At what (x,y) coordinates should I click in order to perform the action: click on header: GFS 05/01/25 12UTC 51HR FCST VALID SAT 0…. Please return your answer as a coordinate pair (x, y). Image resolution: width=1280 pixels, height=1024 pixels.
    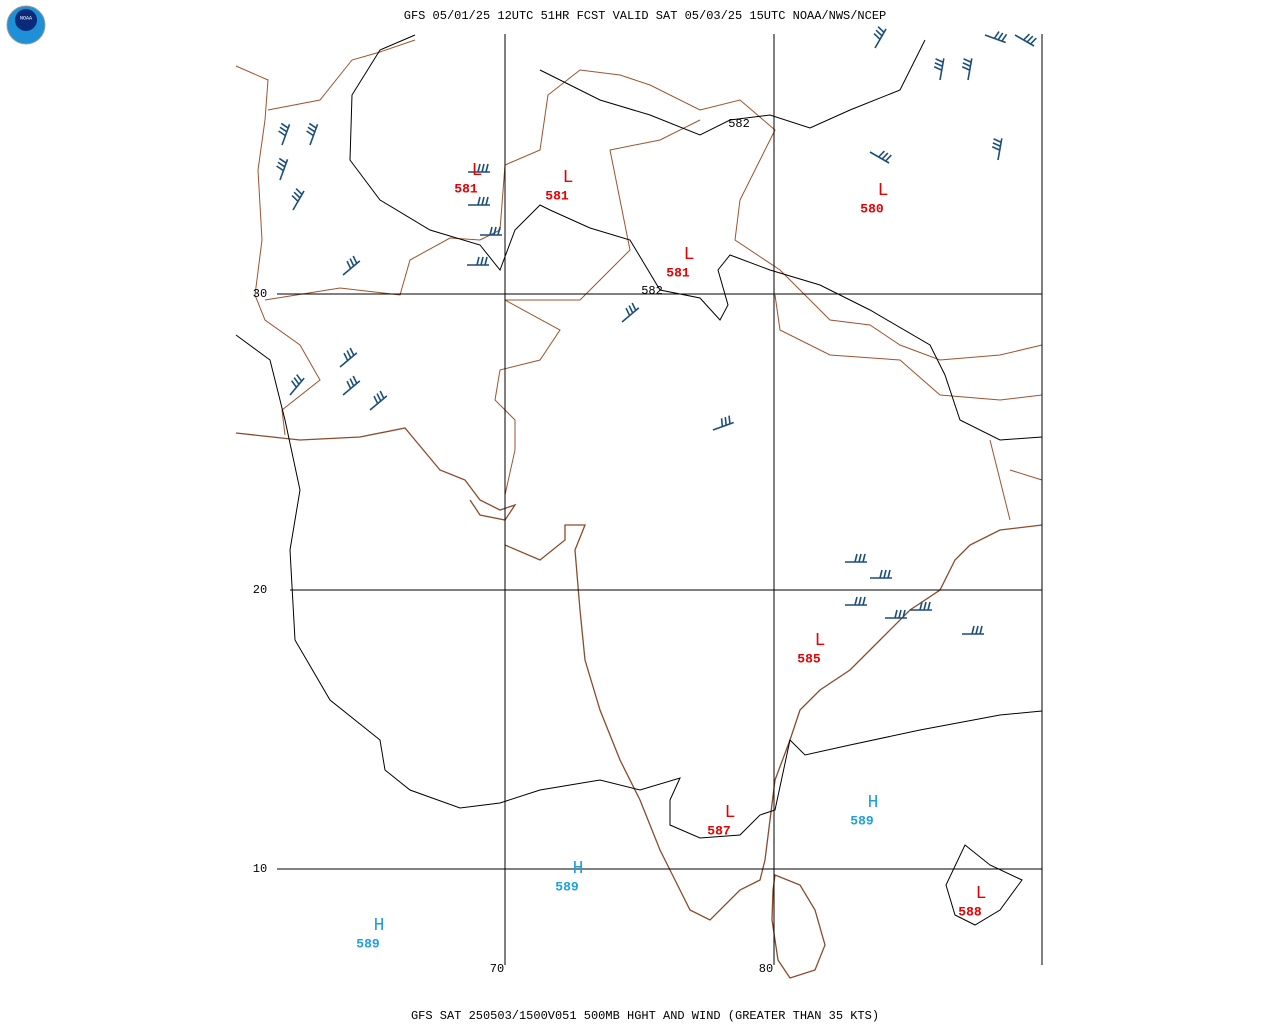
    Looking at the image, I should click on (645, 16).